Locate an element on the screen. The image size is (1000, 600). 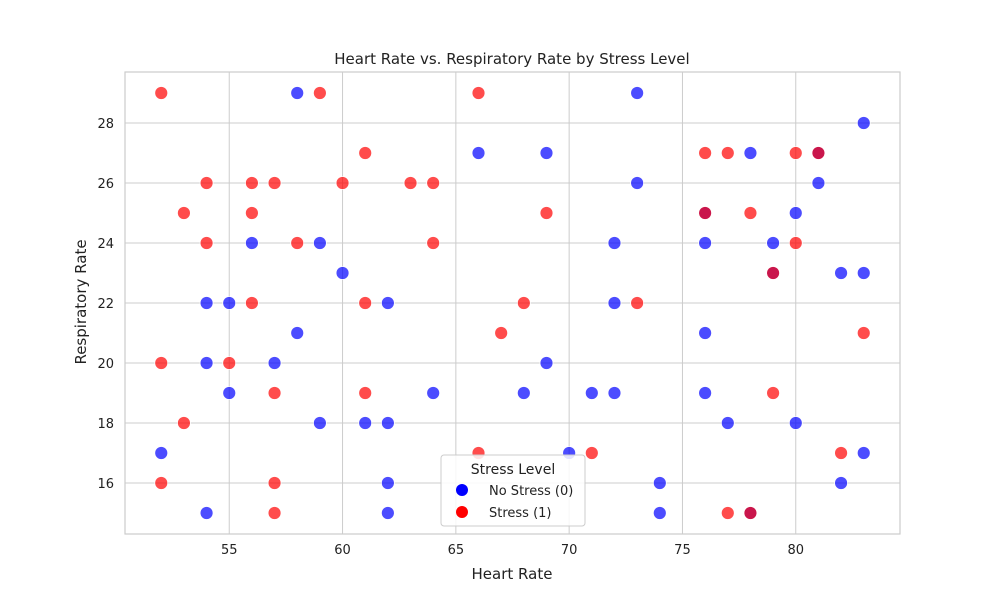
y-tick-label: 20 is located at coordinates (105, 364).